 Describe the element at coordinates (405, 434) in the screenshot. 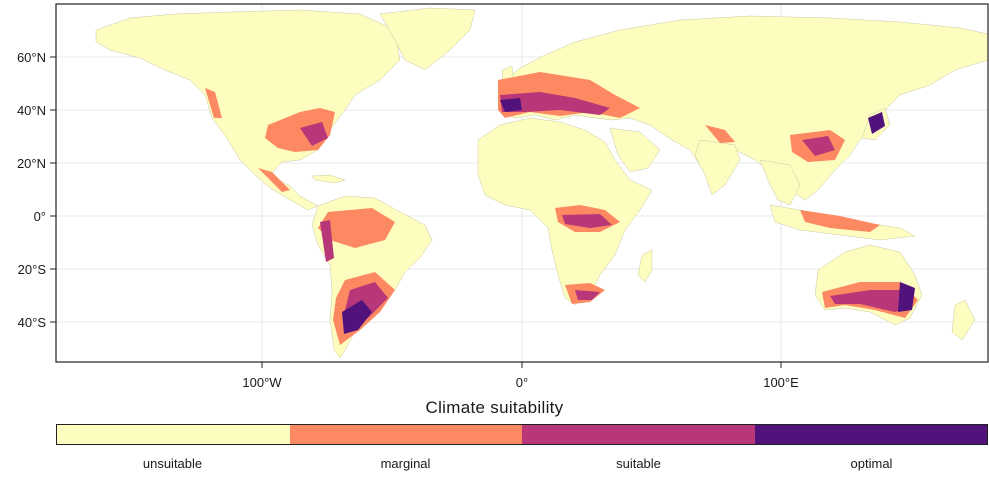

I see `legend-swatch-marginal` at that location.